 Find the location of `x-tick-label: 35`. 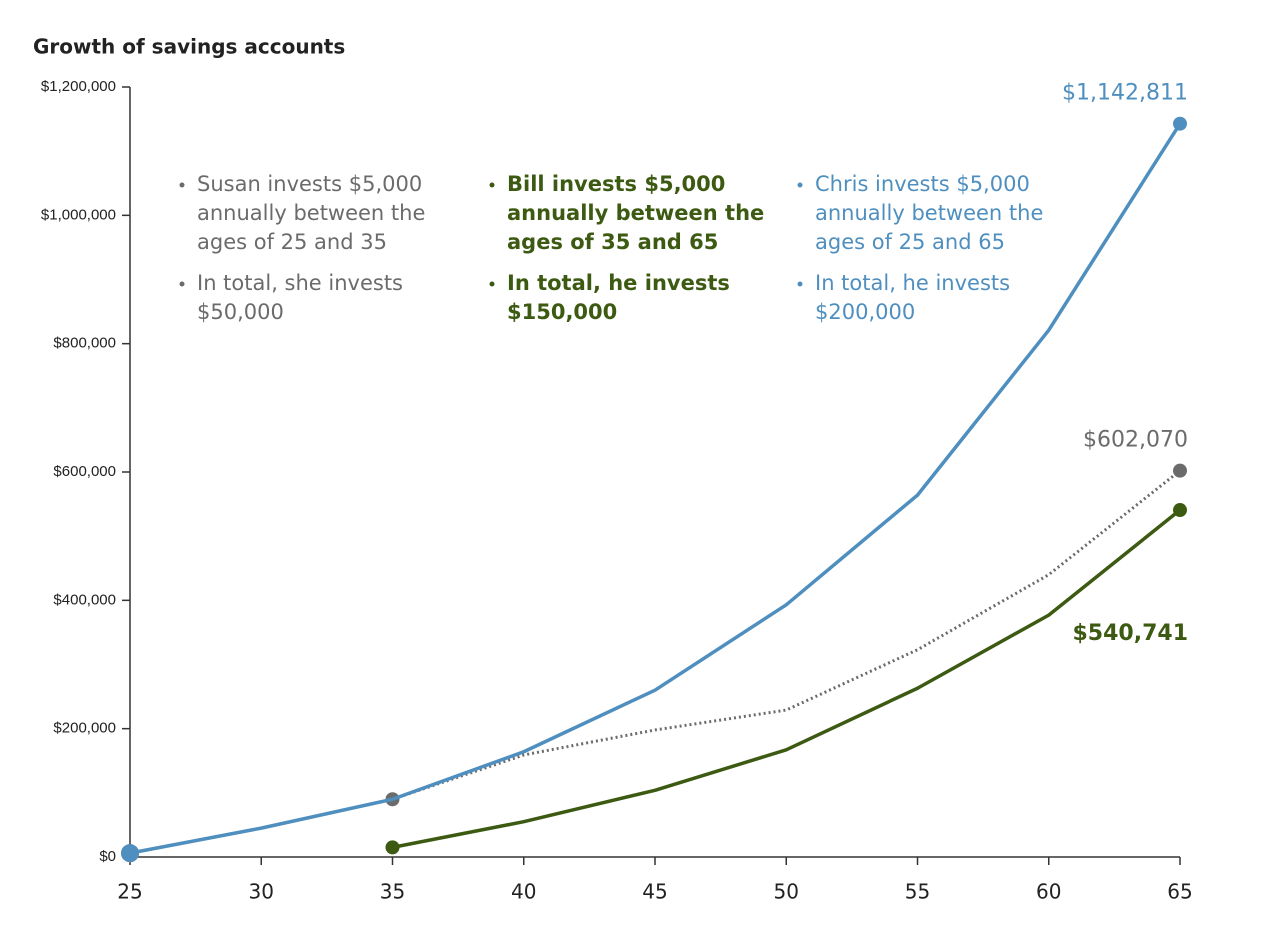

x-tick-label: 35 is located at coordinates (392, 892).